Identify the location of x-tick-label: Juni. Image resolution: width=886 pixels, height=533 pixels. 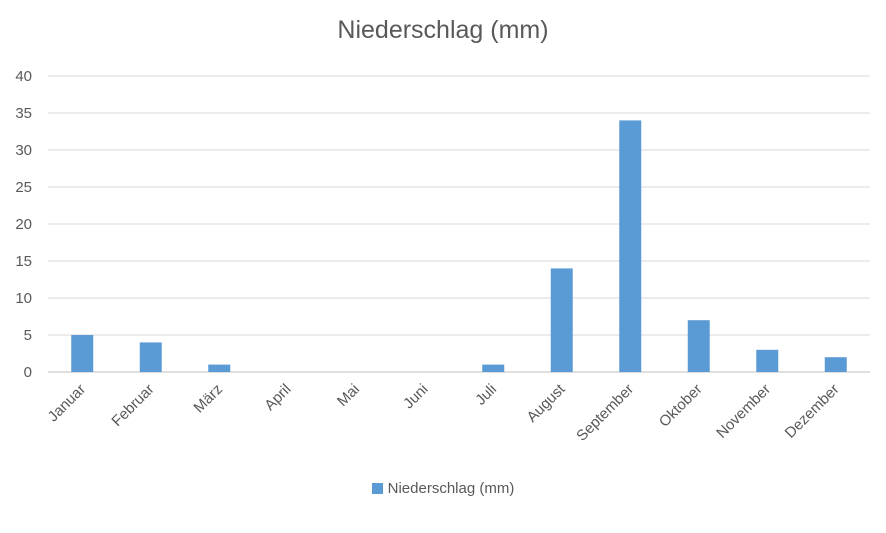
(415, 396).